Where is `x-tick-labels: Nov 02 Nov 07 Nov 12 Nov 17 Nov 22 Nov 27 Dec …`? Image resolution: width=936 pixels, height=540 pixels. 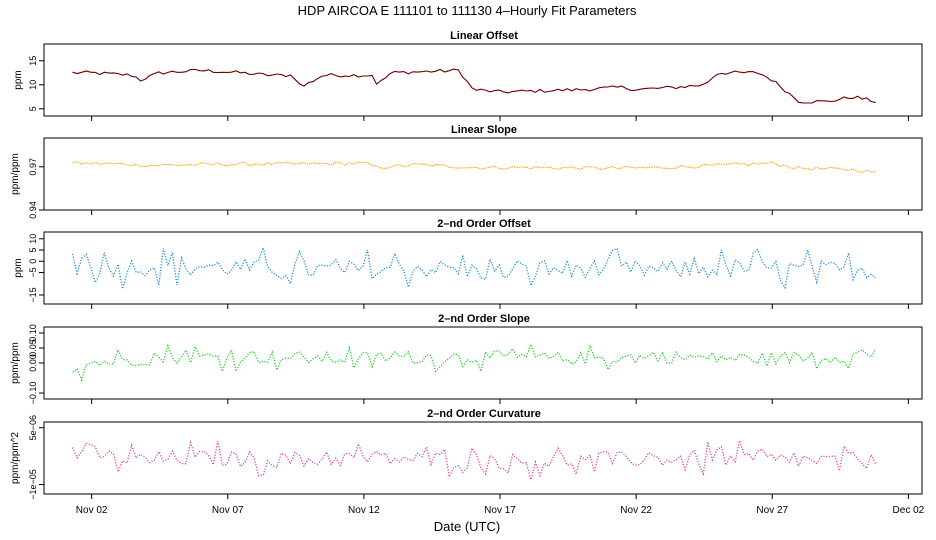
x-tick-labels: Nov 02 Nov 07 Nov 12 Nov 17 Nov 22 Nov 27 Dec … is located at coordinates (500, 510).